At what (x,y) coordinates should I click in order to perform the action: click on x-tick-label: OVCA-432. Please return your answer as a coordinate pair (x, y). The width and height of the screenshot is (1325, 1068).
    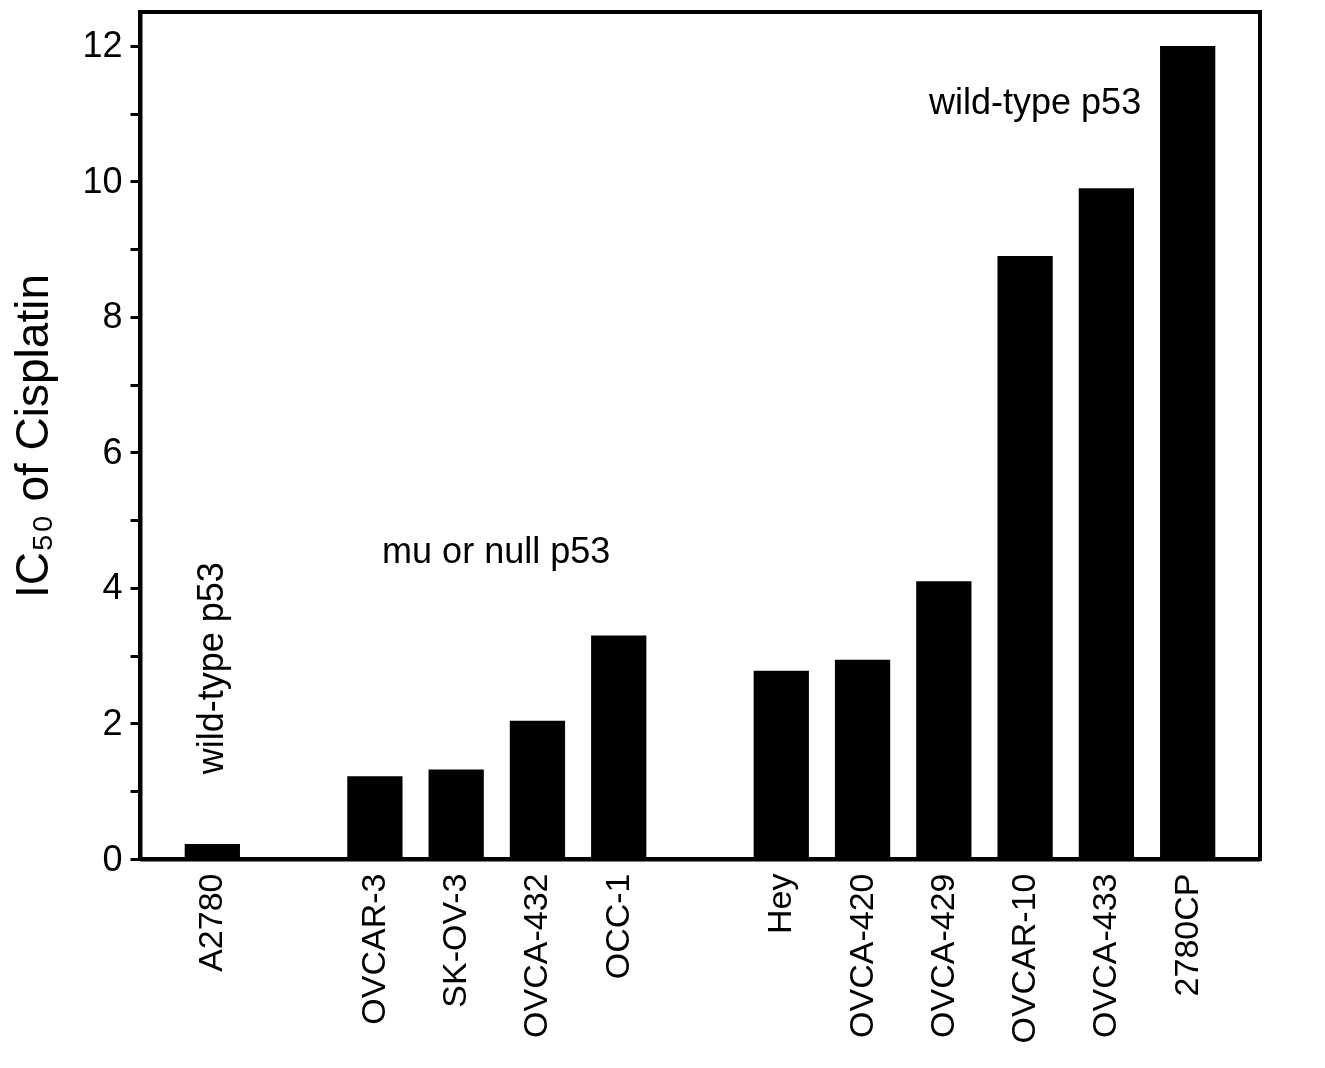
    Looking at the image, I should click on (535, 955).